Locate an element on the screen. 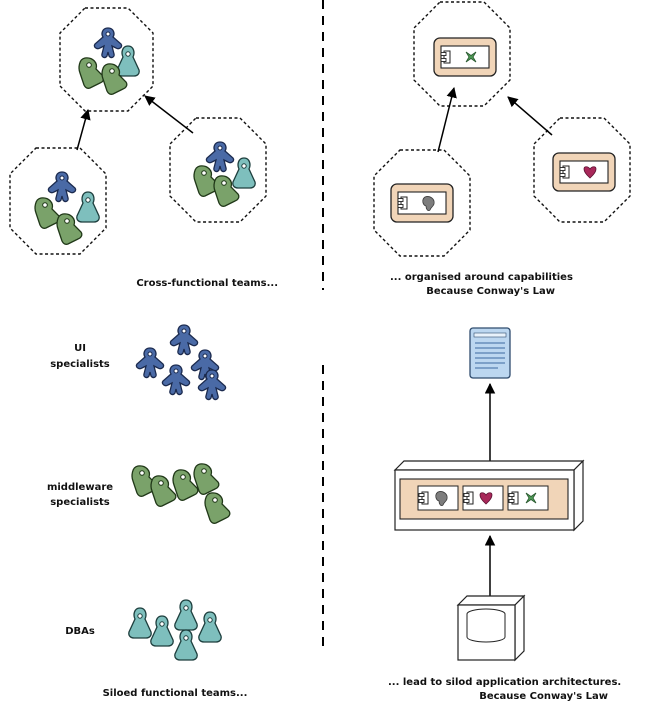 The height and width of the screenshot is (704, 648). database-server is located at coordinates (491, 628).